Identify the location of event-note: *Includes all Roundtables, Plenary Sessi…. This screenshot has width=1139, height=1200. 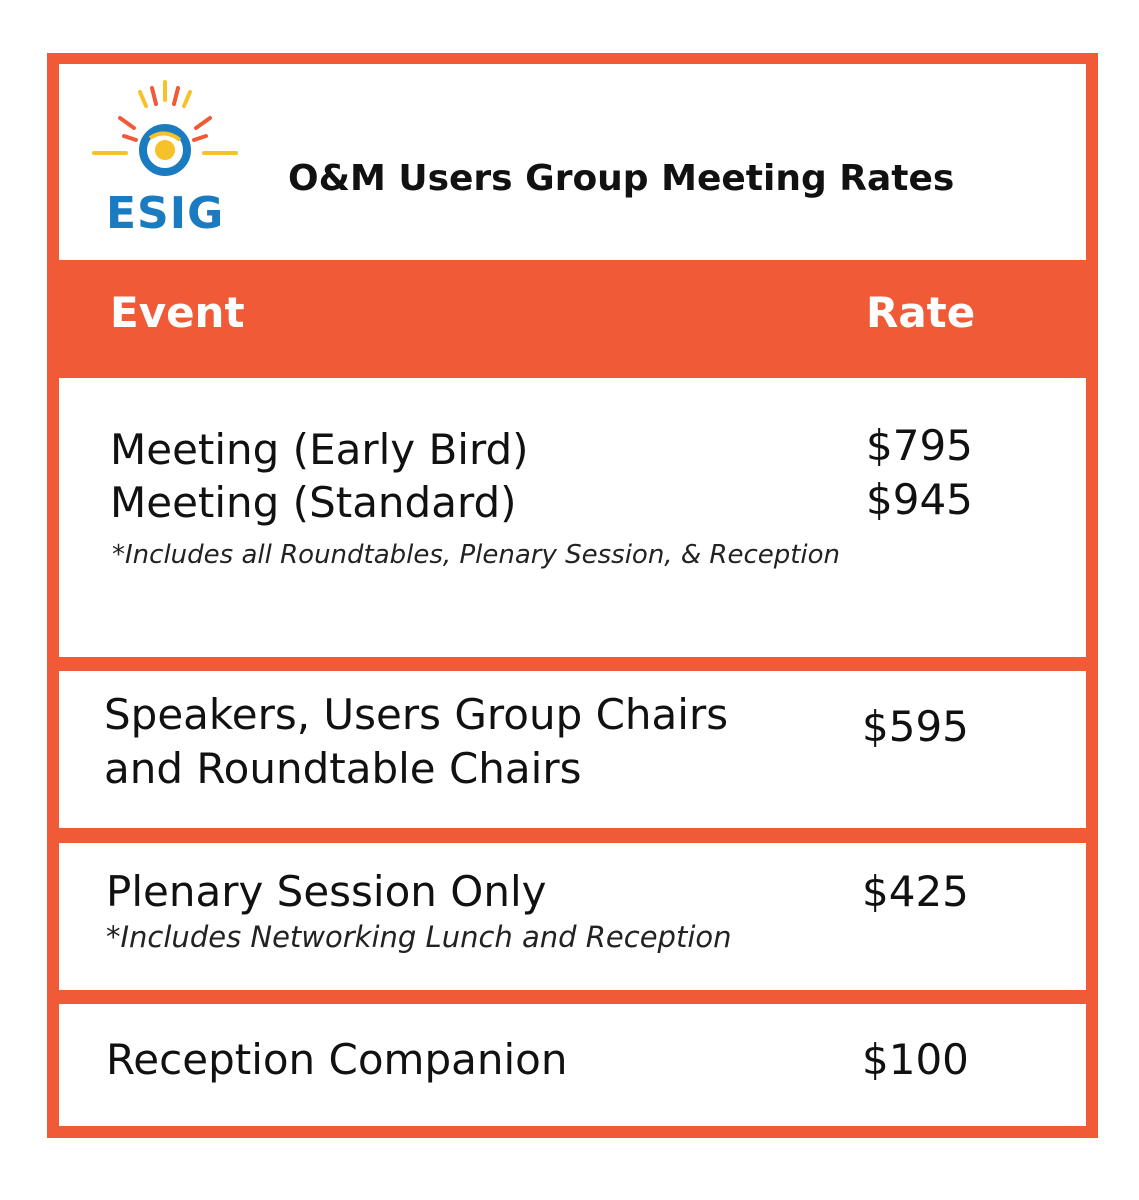
(476, 555).